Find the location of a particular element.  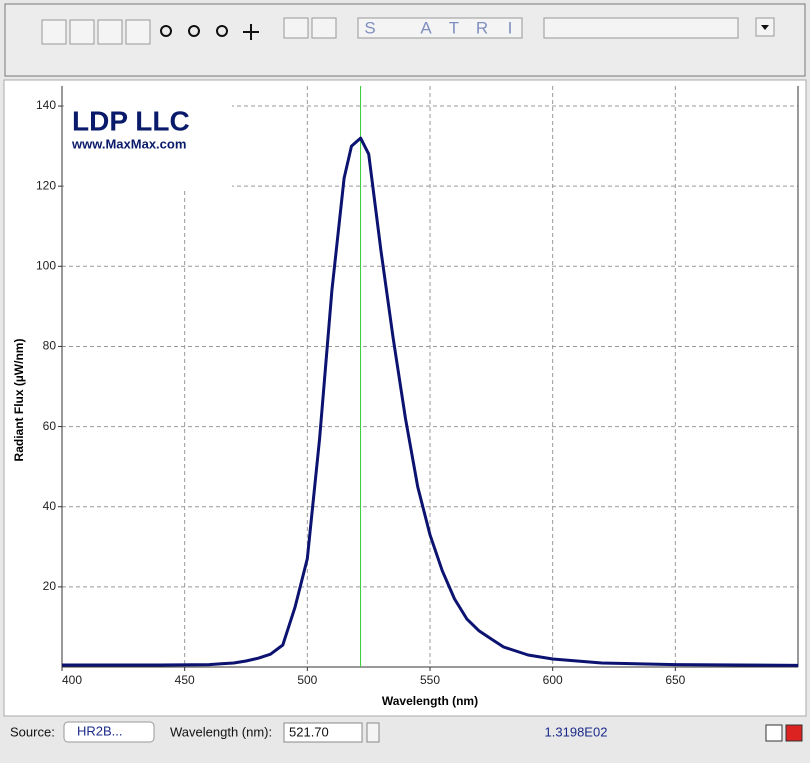

toolbar is located at coordinates (405, 40).